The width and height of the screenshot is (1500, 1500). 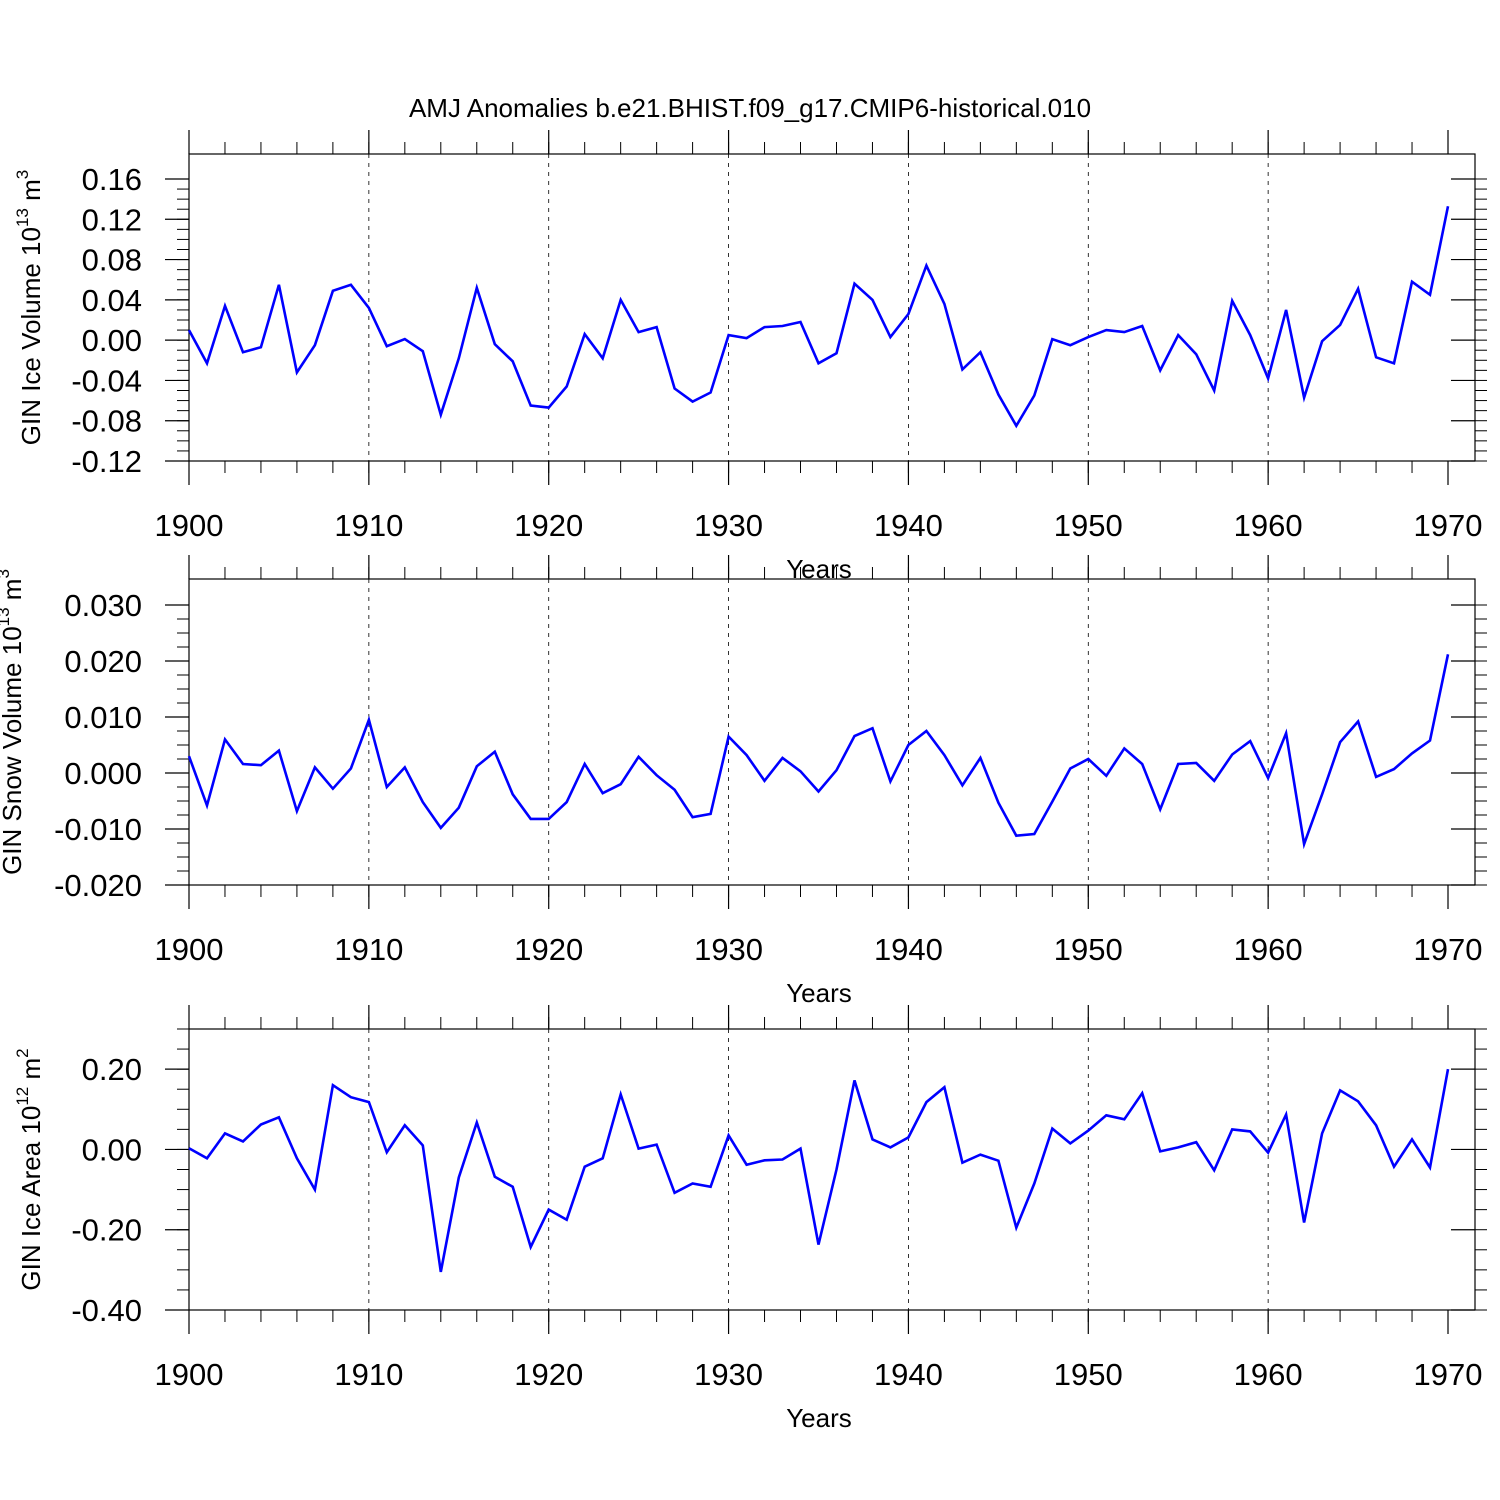 What do you see at coordinates (103, 661) in the screenshot?
I see `y-tick-label: 0.020` at bounding box center [103, 661].